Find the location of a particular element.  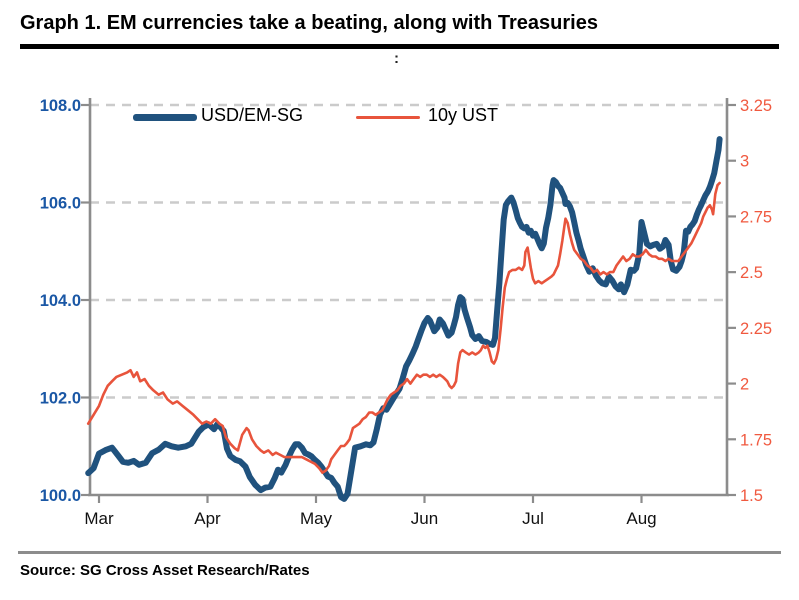

legend-label-usd-em-sg: USD/EM-SG is located at coordinates (252, 115).